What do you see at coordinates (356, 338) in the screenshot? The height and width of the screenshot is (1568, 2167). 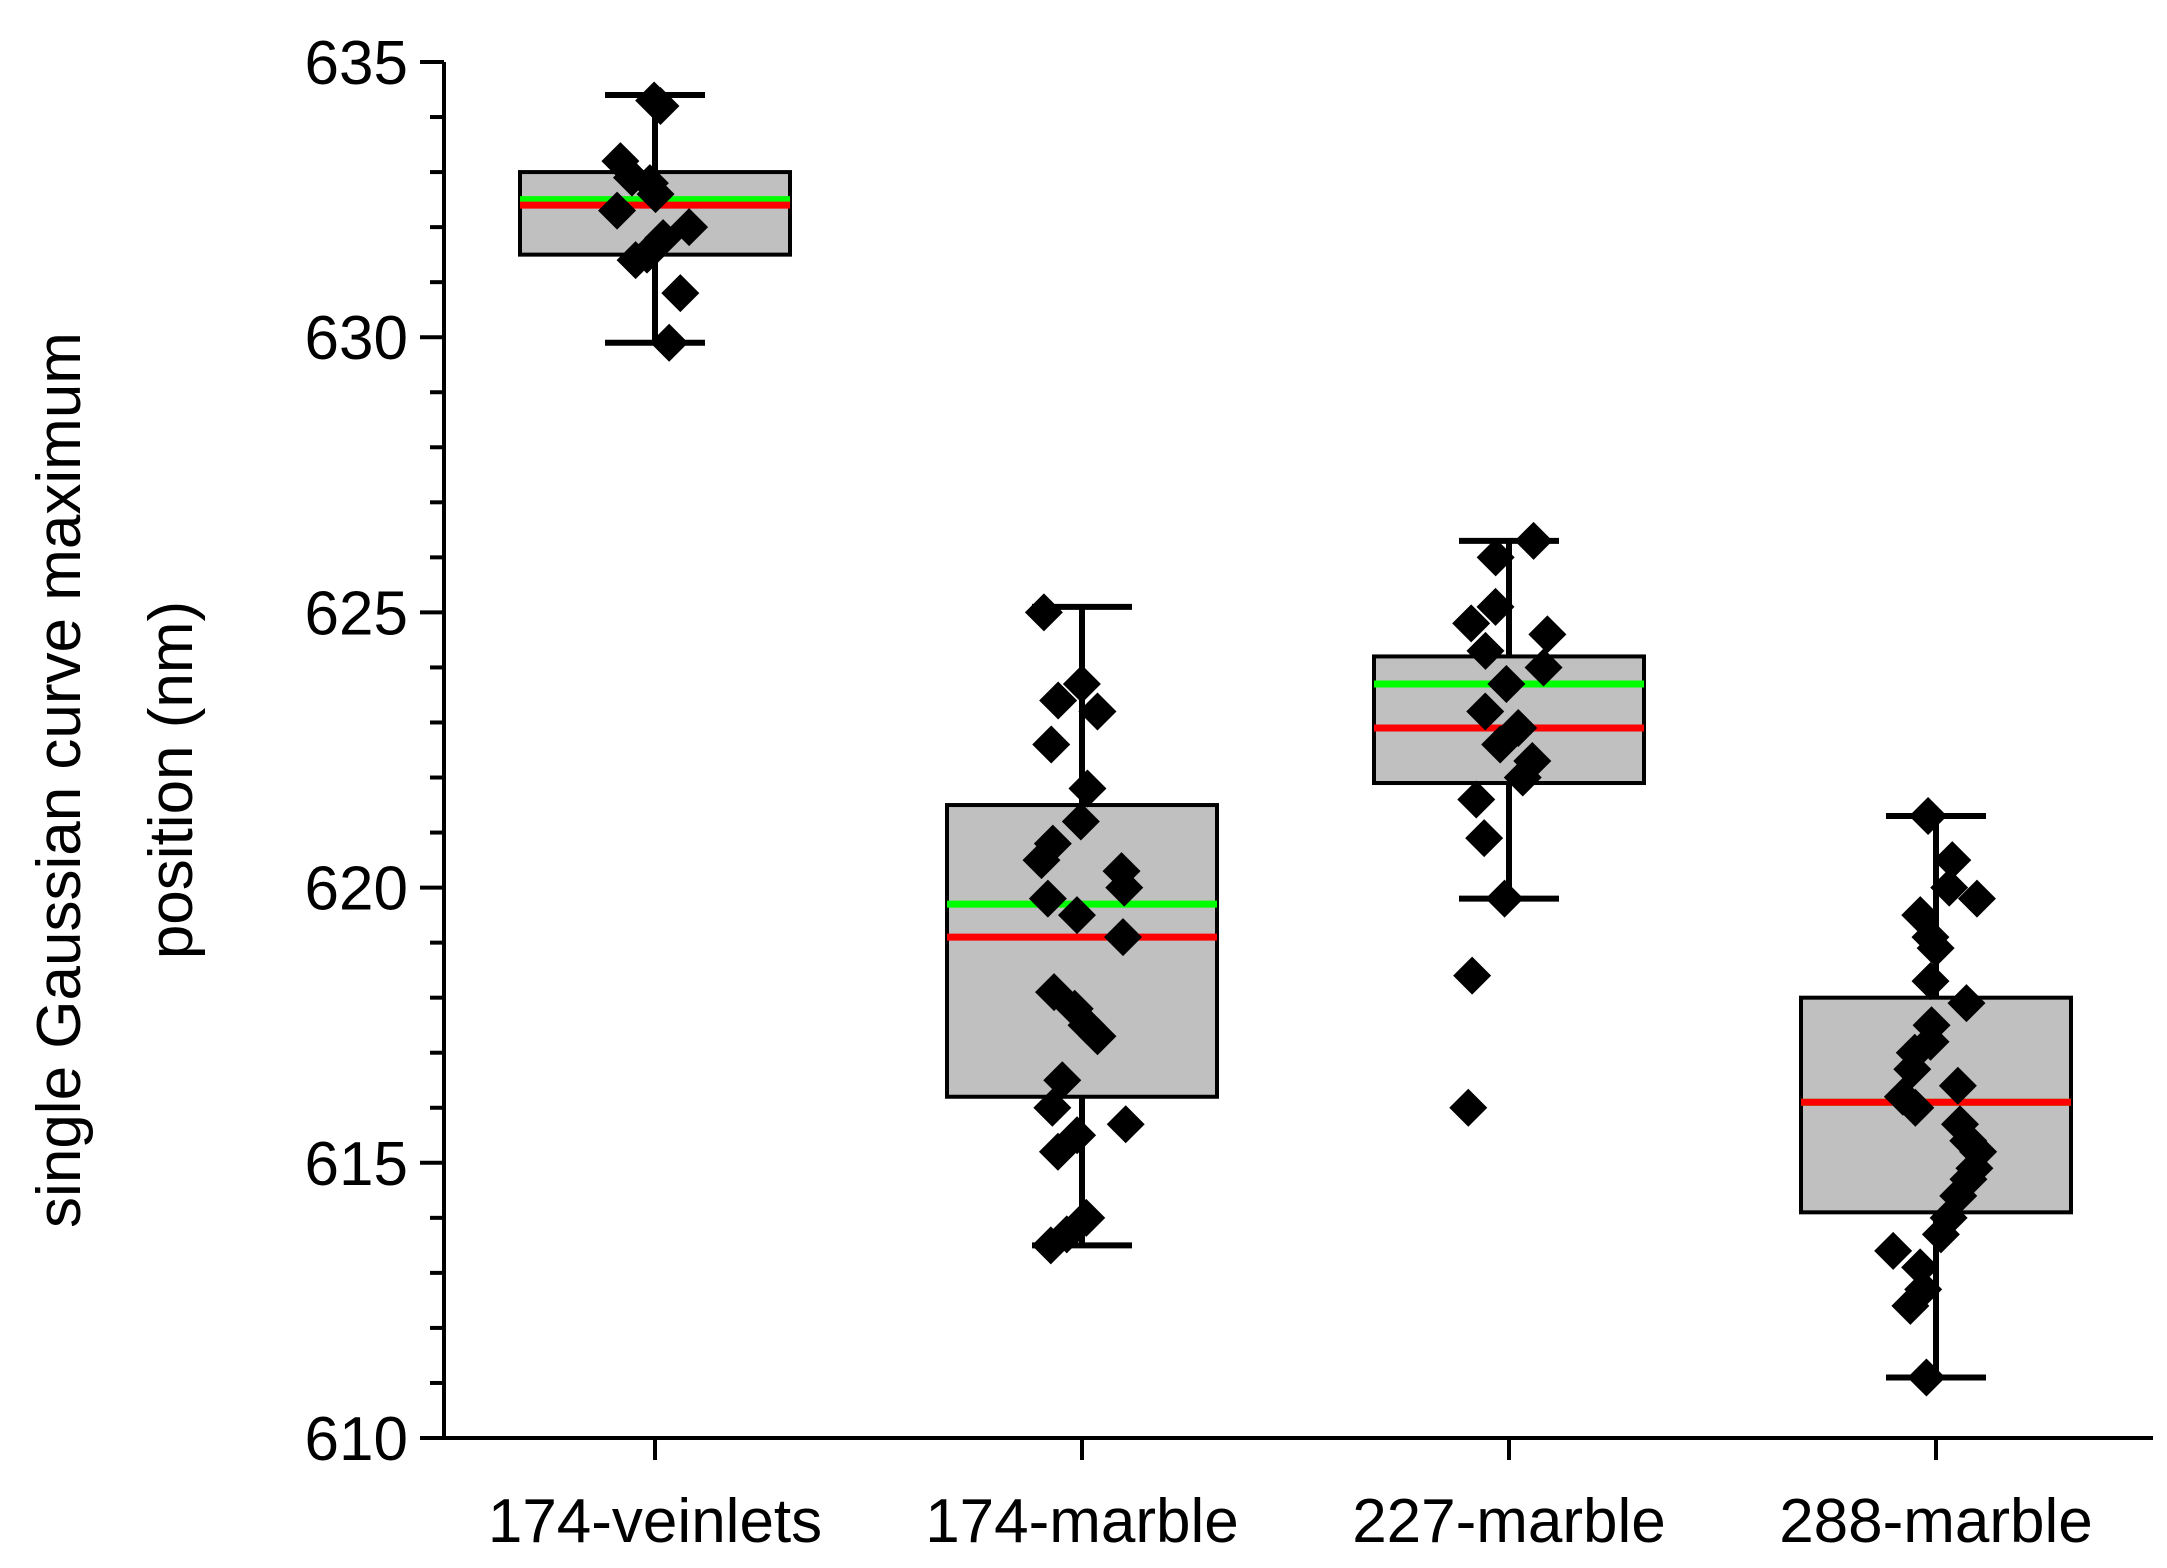 I see `y-tick-label: 630` at bounding box center [356, 338].